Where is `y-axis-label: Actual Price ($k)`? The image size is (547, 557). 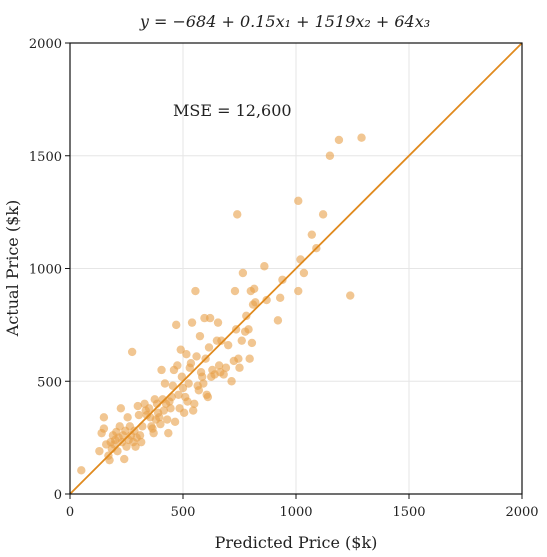
y-axis-label: Actual Price ($k) is located at coordinates (12, 268).